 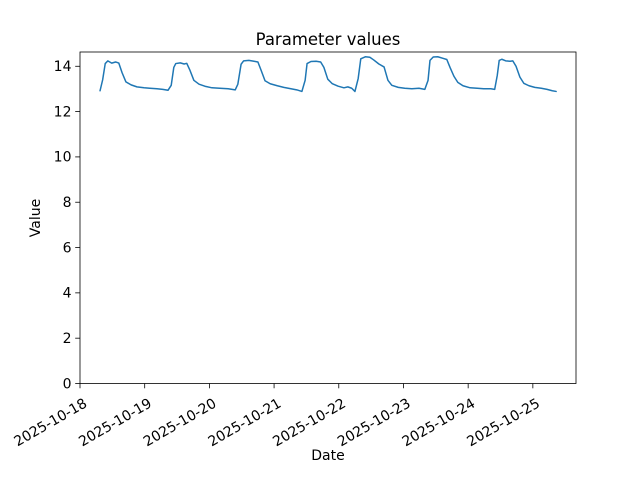 I want to click on y-tick-label: 10, so click(x=63, y=158).